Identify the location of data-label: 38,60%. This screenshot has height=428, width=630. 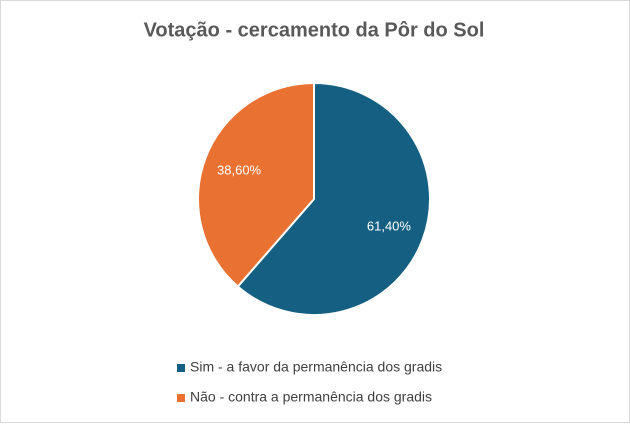
(239, 169).